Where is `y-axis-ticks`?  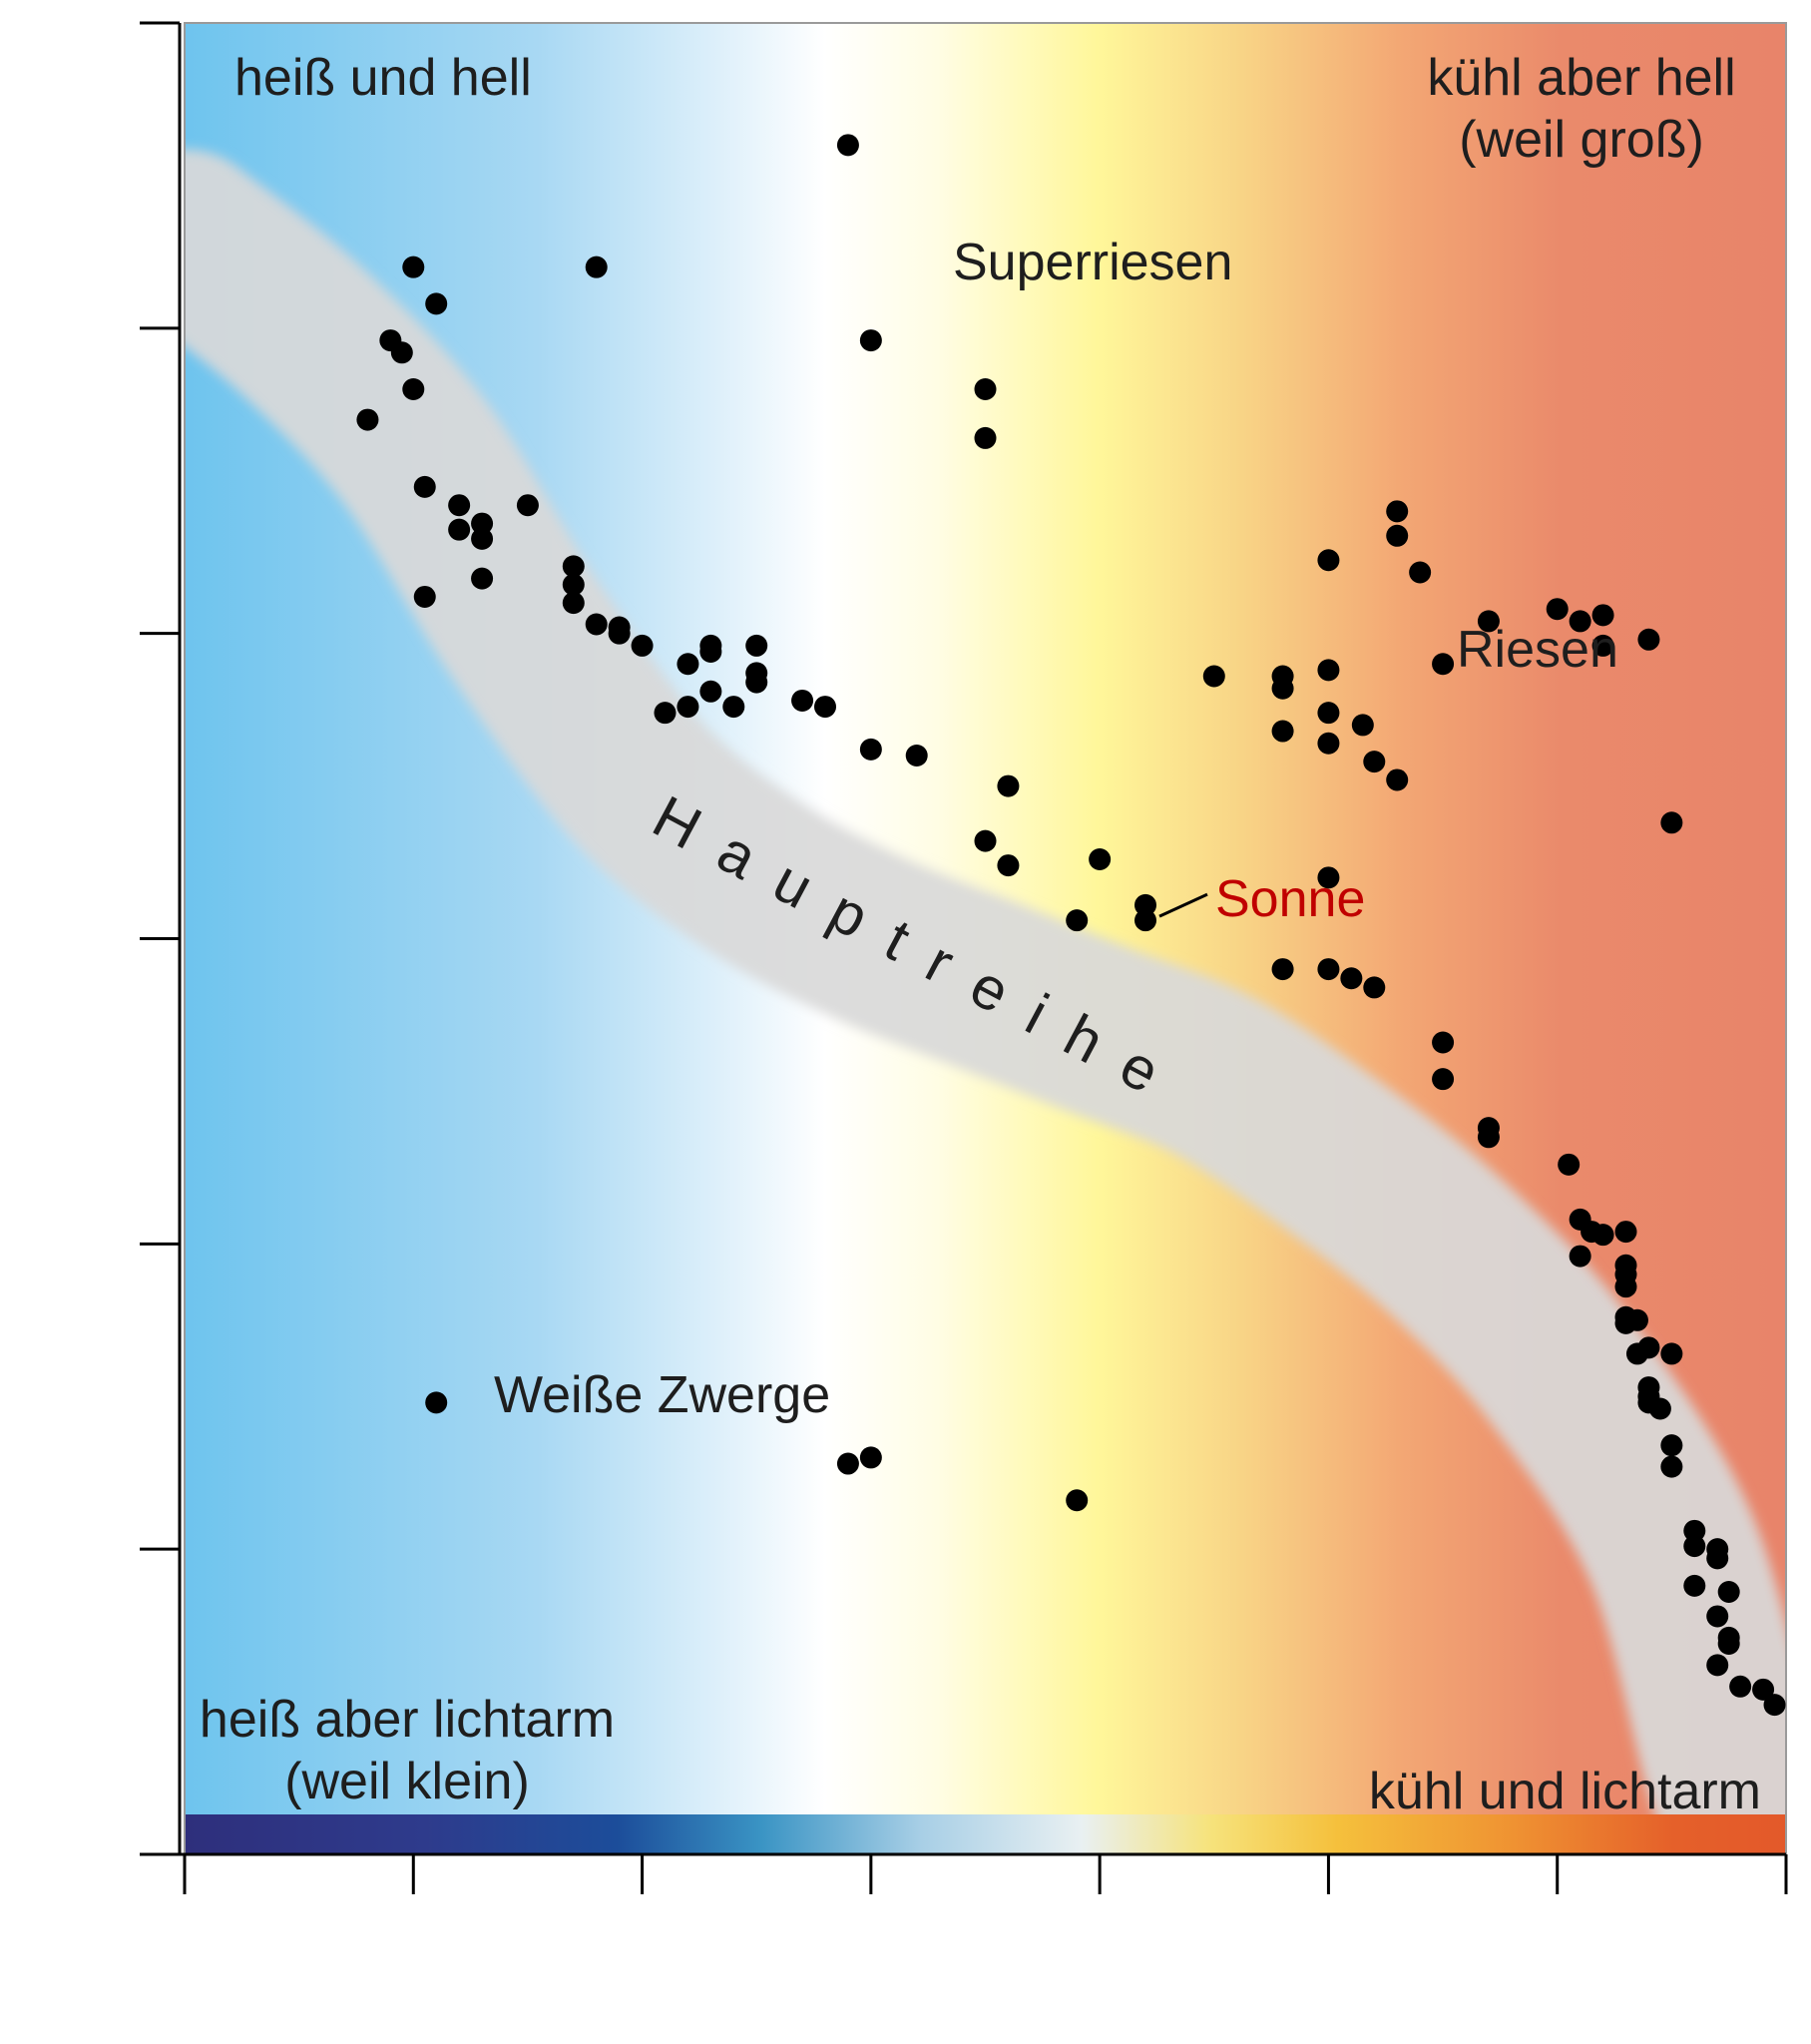 y-axis-ticks is located at coordinates (160, 938).